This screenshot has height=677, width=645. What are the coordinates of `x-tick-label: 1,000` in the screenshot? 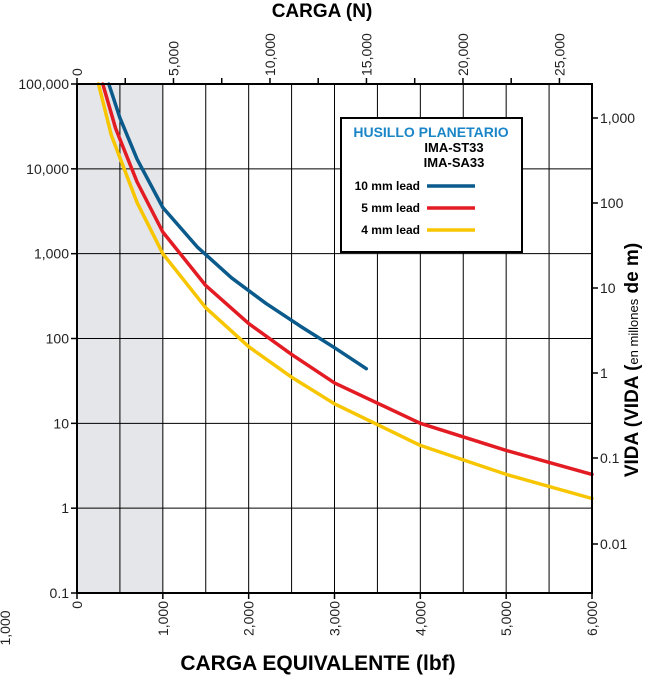 It's located at (163, 618).